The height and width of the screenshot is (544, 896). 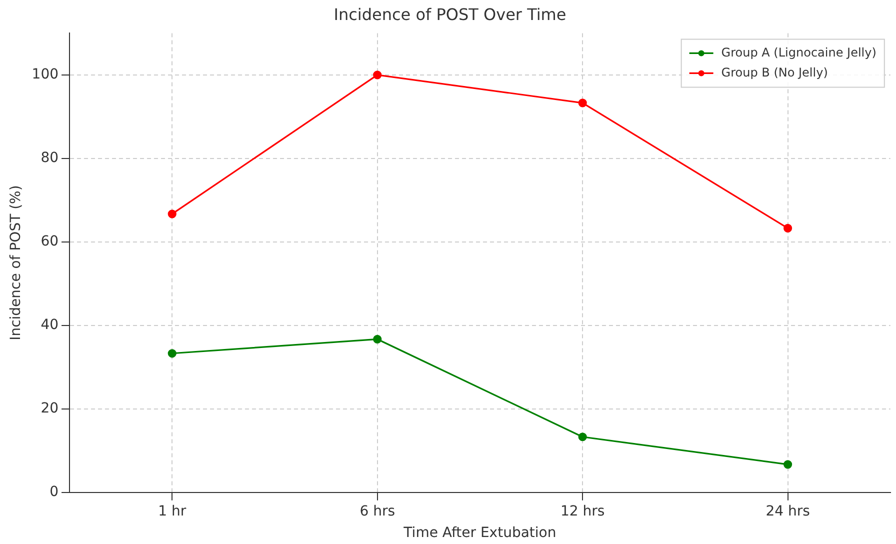 I want to click on y-tick-label: 60, so click(x=49, y=242).